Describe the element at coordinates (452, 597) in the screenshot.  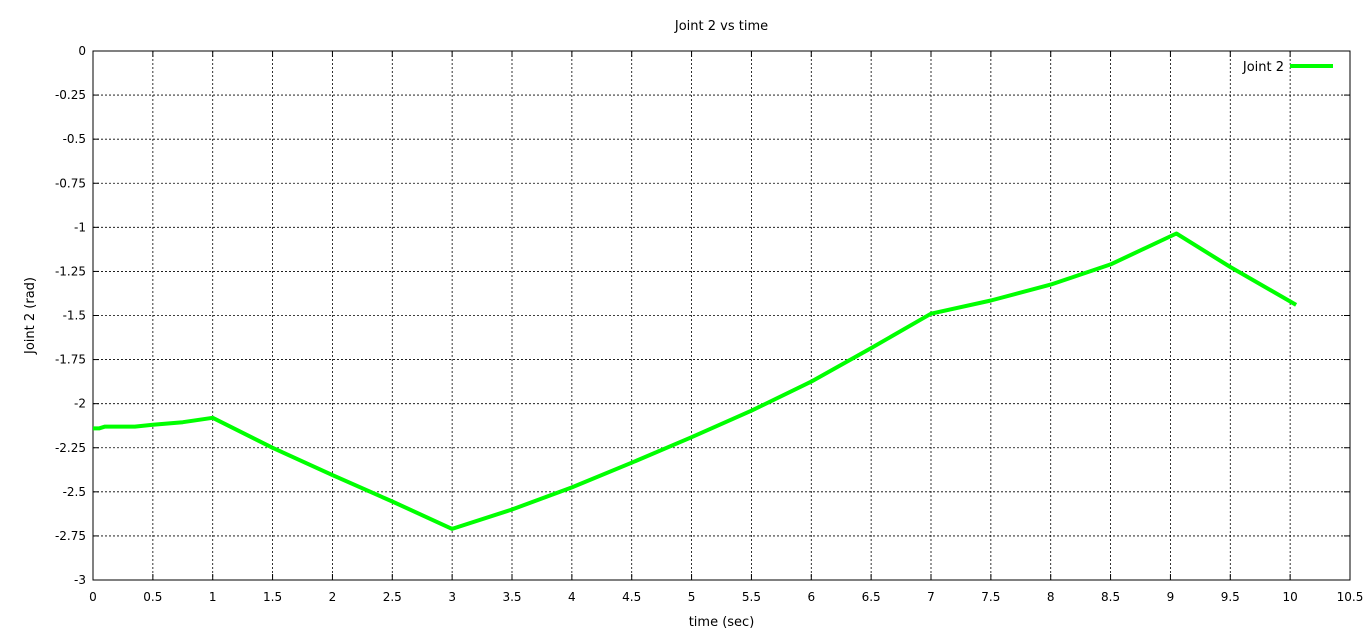
I see `x-tick-label: 3` at that location.